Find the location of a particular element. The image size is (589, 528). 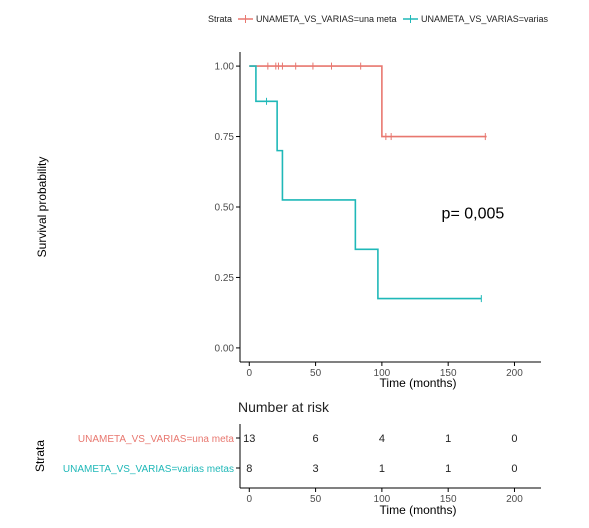

x-axis-title: Time (months) is located at coordinates (418, 383).